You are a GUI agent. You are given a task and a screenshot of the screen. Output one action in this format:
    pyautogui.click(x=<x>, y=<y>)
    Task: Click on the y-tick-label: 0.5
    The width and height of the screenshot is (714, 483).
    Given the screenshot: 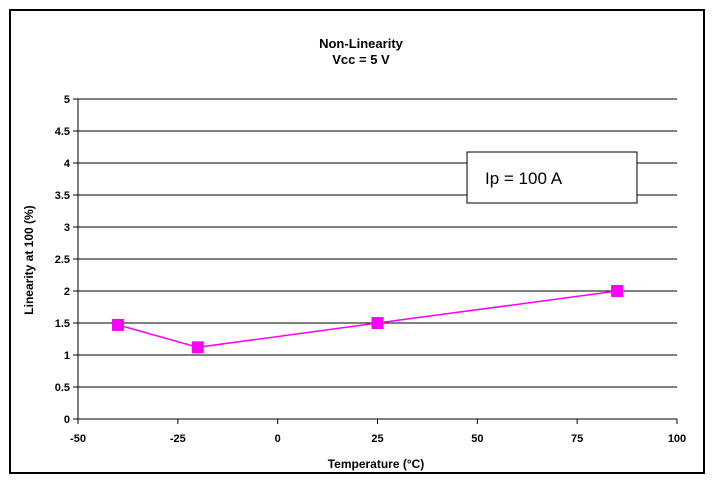 What is the action you would take?
    pyautogui.click(x=62, y=388)
    